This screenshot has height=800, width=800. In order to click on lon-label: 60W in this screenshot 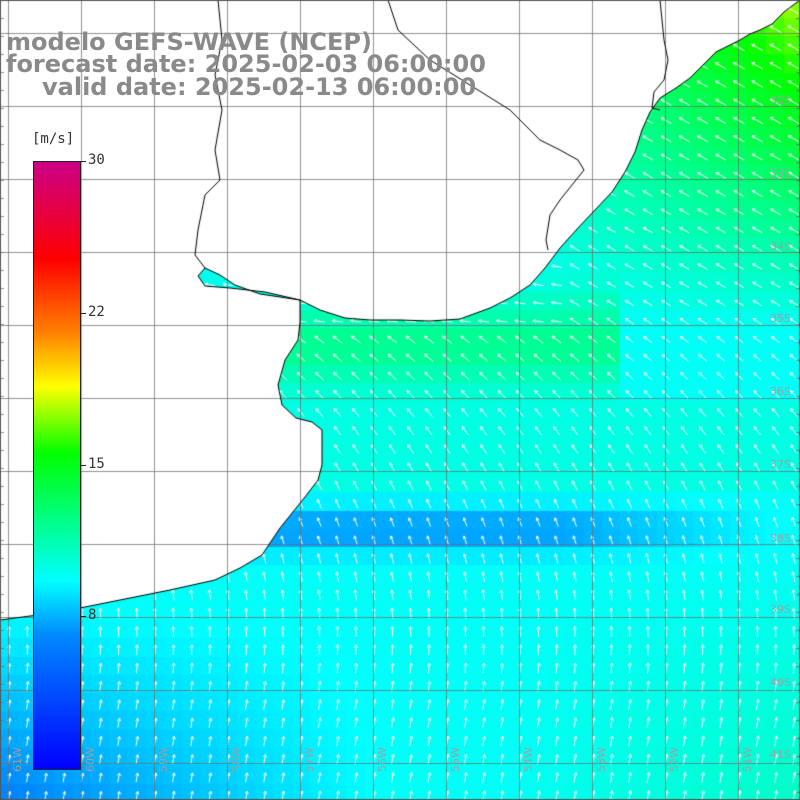, I will do `click(90, 759)`.